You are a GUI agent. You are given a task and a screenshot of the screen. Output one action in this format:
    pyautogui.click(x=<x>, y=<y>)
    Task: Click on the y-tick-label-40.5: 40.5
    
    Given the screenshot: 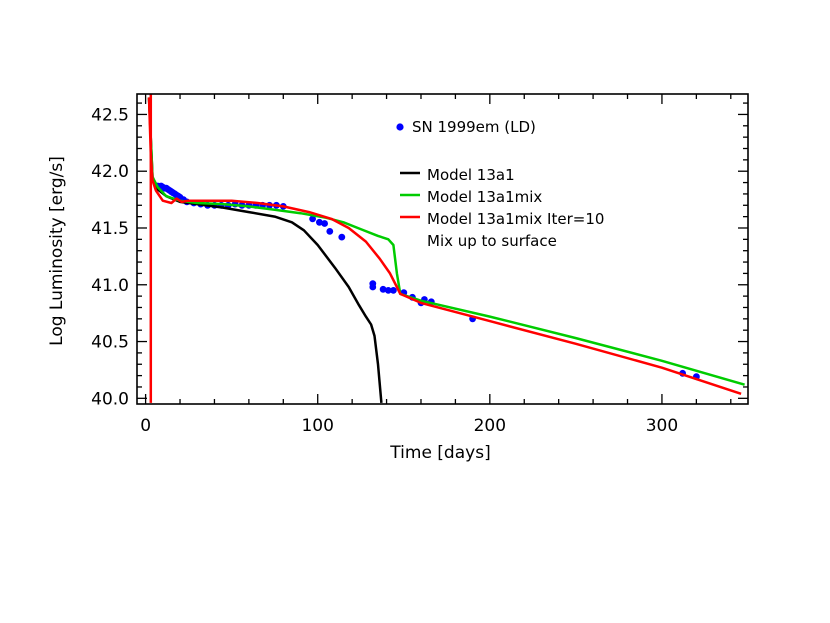 What is the action you would take?
    pyautogui.click(x=110, y=343)
    